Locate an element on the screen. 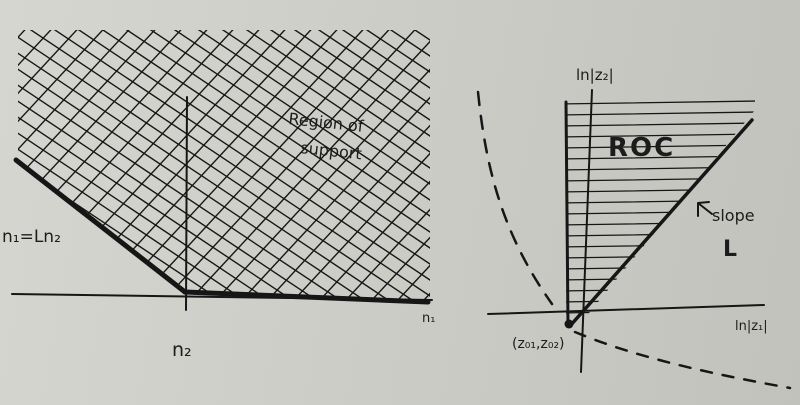  region-label-line2: support is located at coordinates (331, 150).